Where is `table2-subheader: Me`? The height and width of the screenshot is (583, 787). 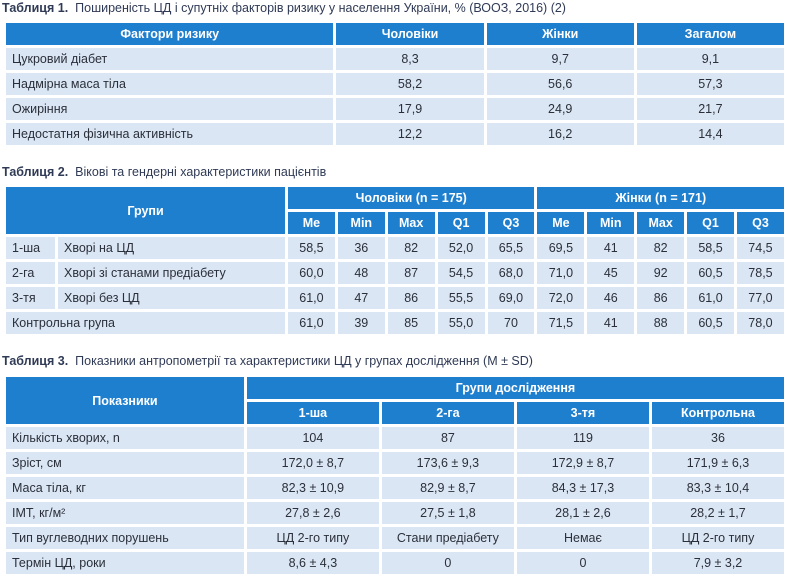 table2-subheader: Me is located at coordinates (311, 223).